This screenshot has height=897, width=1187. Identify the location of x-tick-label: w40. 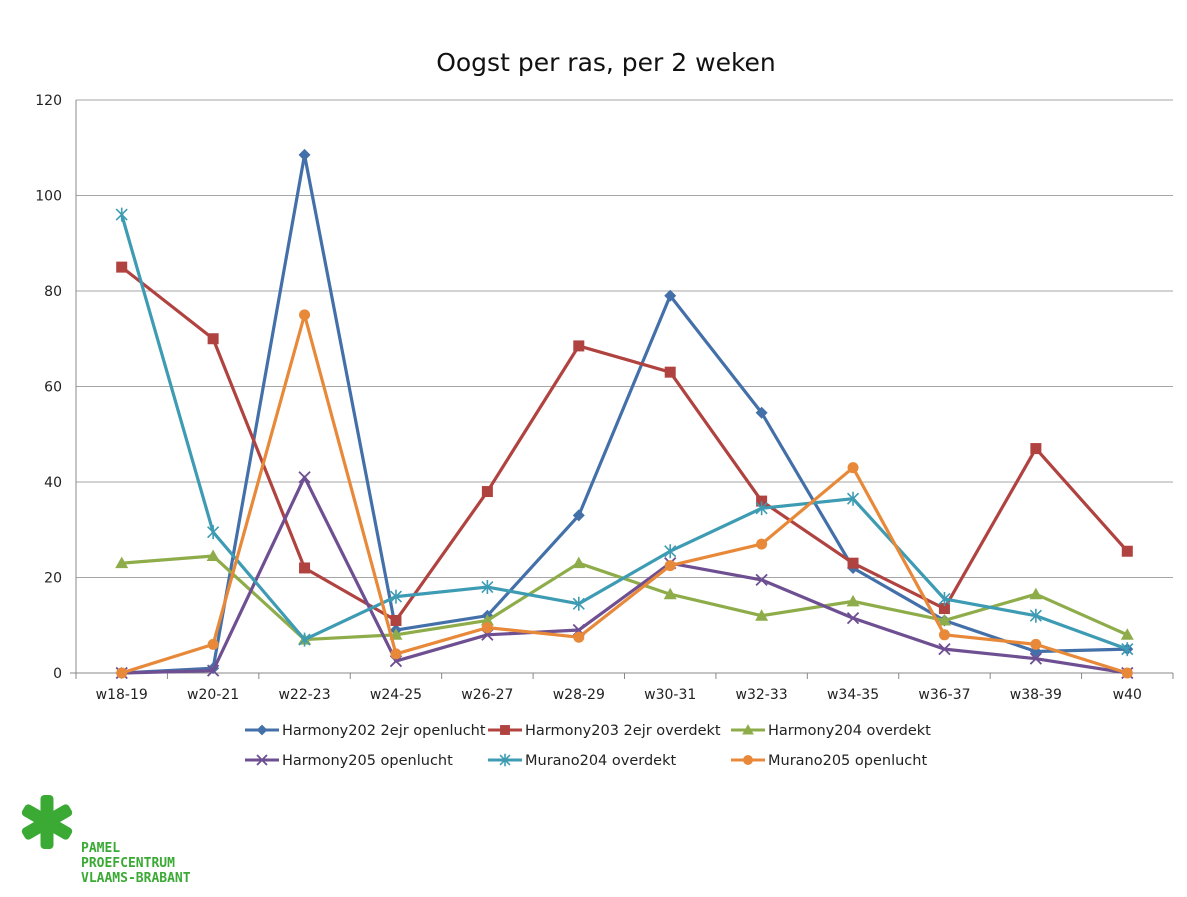
(1127, 695).